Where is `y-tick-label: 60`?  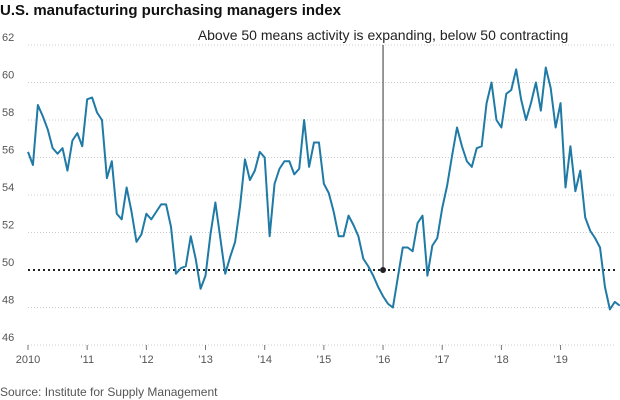
y-tick-label: 60 is located at coordinates (8, 76).